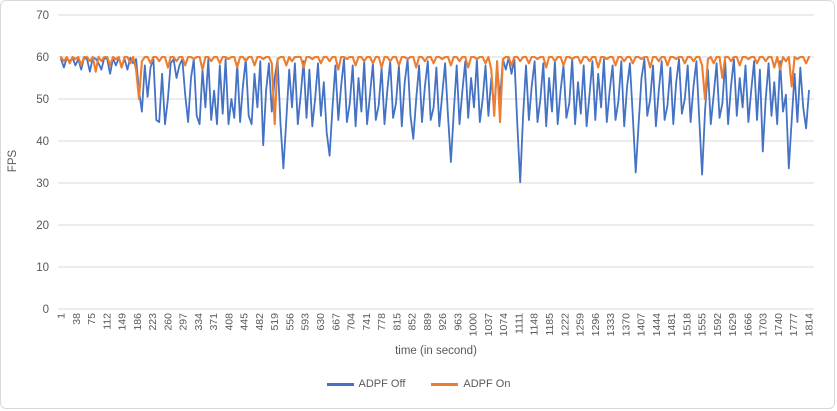 Image resolution: width=837 pixels, height=411 pixels. I want to click on x-tick-label: 1037, so click(489, 325).